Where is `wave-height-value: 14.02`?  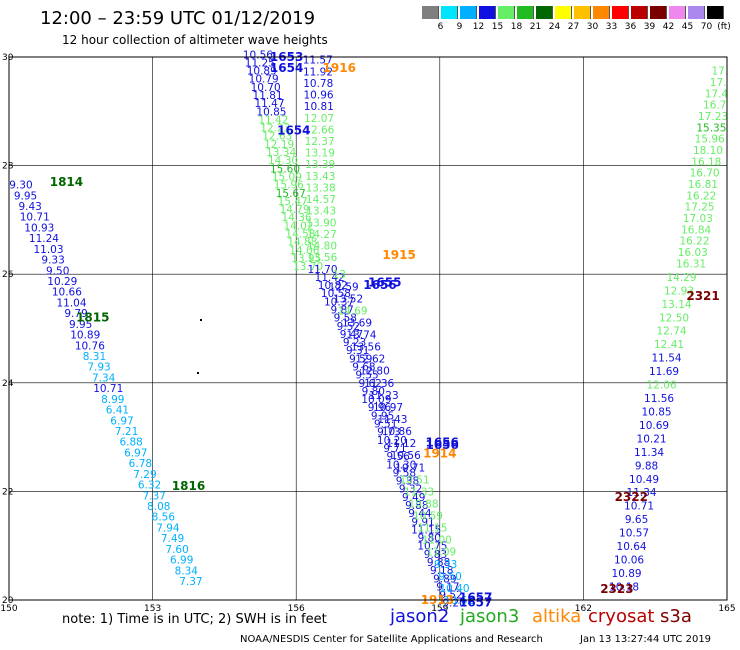 wave-height-value: 14.02 is located at coordinates (298, 226).